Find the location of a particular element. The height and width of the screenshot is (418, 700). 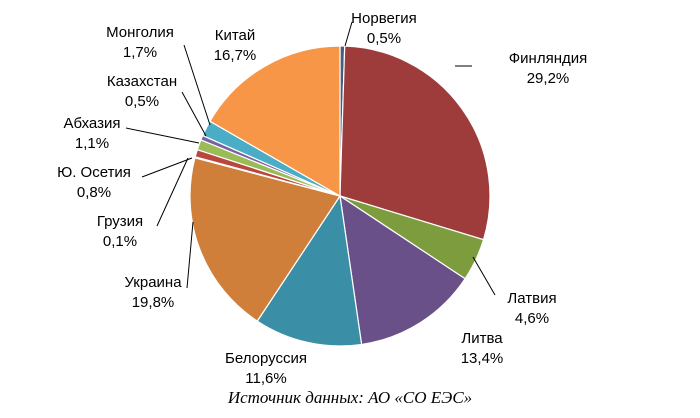

slice-value-label: 29,2% is located at coordinates (548, 78).